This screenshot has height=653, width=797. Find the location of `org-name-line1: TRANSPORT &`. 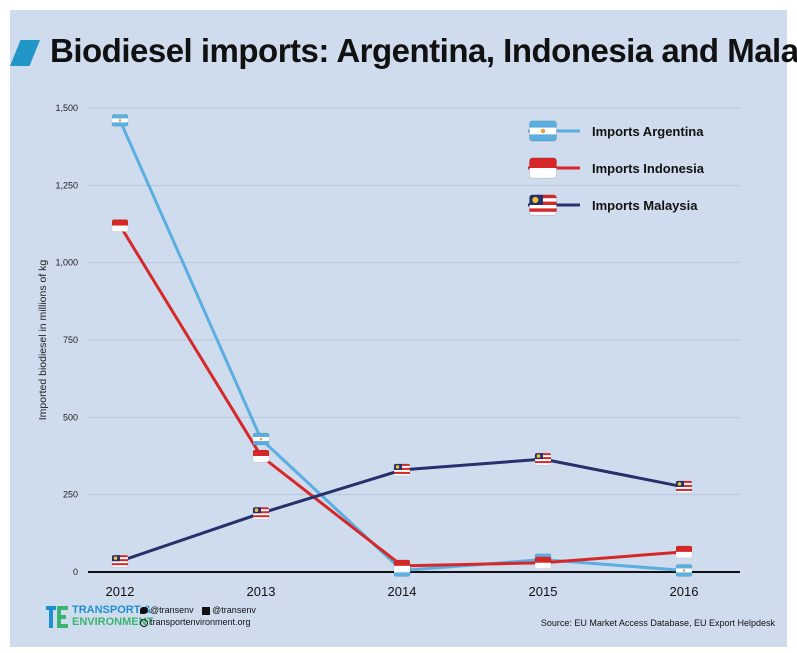

org-name-line1: TRANSPORT & is located at coordinates (112, 610).